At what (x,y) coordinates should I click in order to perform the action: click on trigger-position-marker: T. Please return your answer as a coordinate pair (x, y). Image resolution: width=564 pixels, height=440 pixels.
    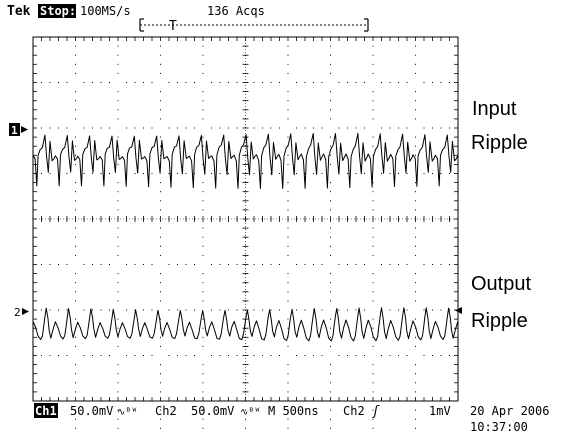
    Looking at the image, I should click on (173, 26).